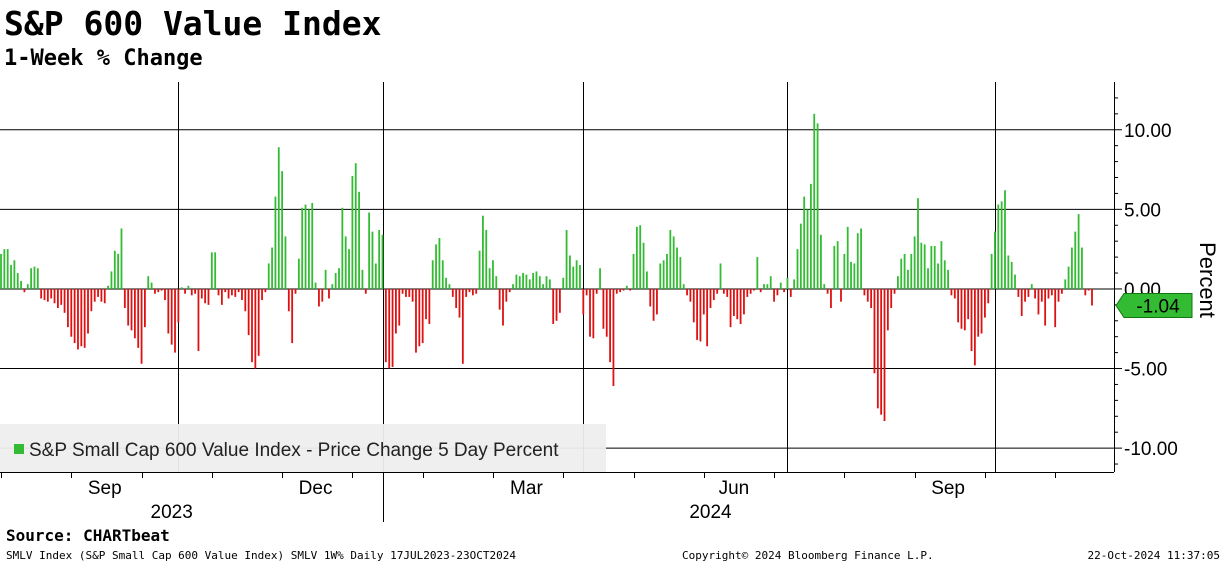 The image size is (1224, 566). I want to click on y-tick-label: 5.00, so click(1142, 210).